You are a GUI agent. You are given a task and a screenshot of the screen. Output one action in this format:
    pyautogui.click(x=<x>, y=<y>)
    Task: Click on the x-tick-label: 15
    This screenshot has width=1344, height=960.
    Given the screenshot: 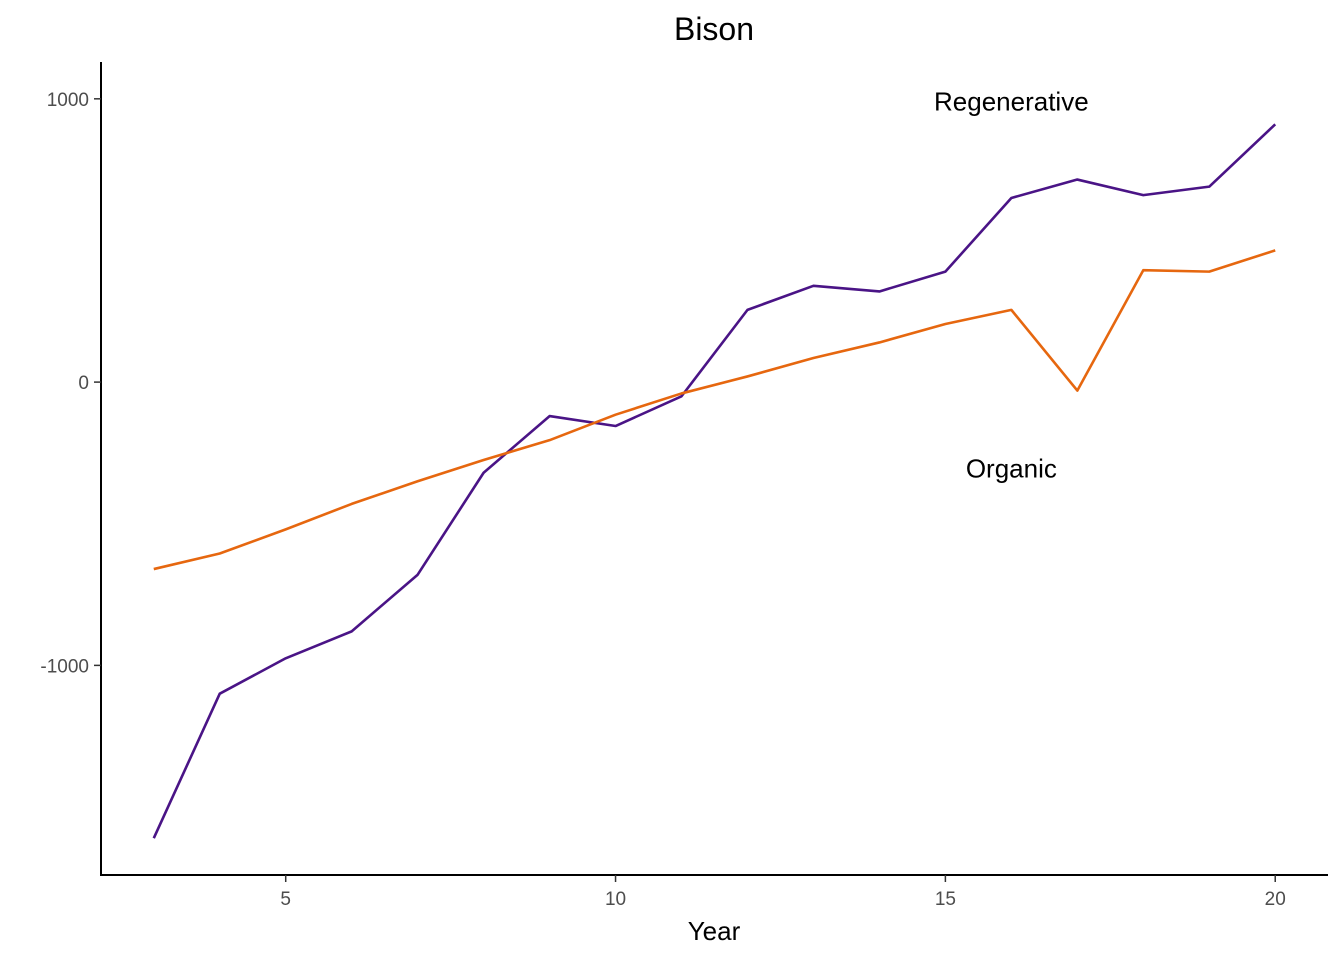 What is the action you would take?
    pyautogui.click(x=945, y=899)
    